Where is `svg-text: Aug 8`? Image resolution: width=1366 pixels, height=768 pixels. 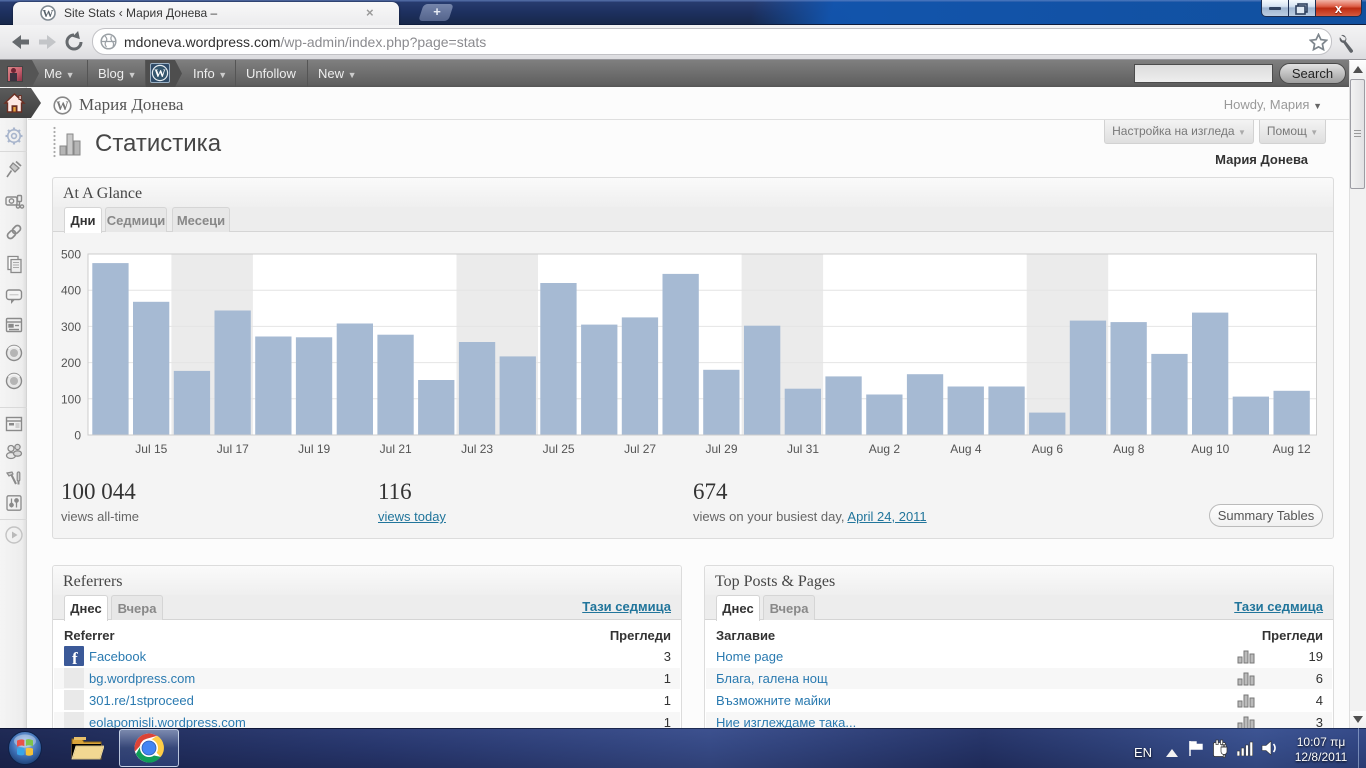 svg-text: Aug 8 is located at coordinates (1129, 449).